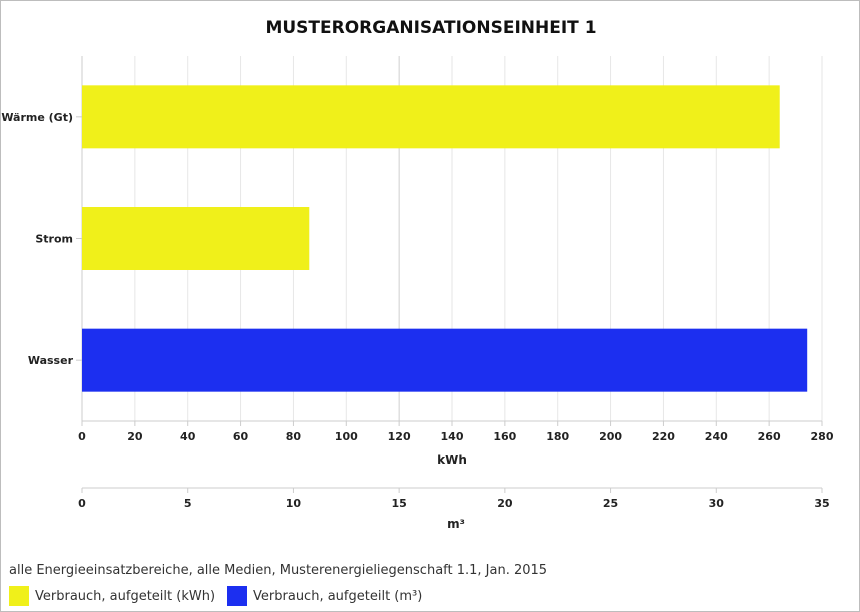 The width and height of the screenshot is (860, 612). I want to click on primary-tick-label-10: 200, so click(610, 436).